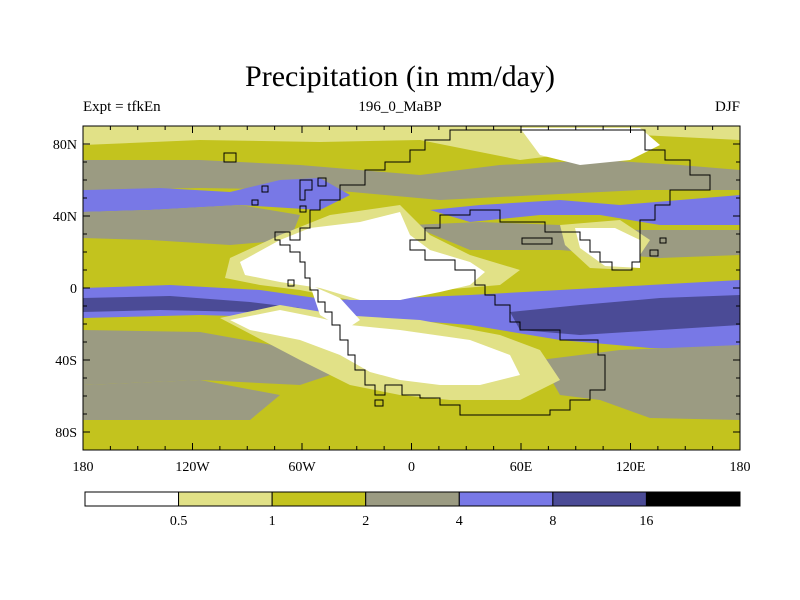 Image resolution: width=800 pixels, height=600 pixels. What do you see at coordinates (206, 357) in the screenshot?
I see `field-south-pacific-grey` at bounding box center [206, 357].